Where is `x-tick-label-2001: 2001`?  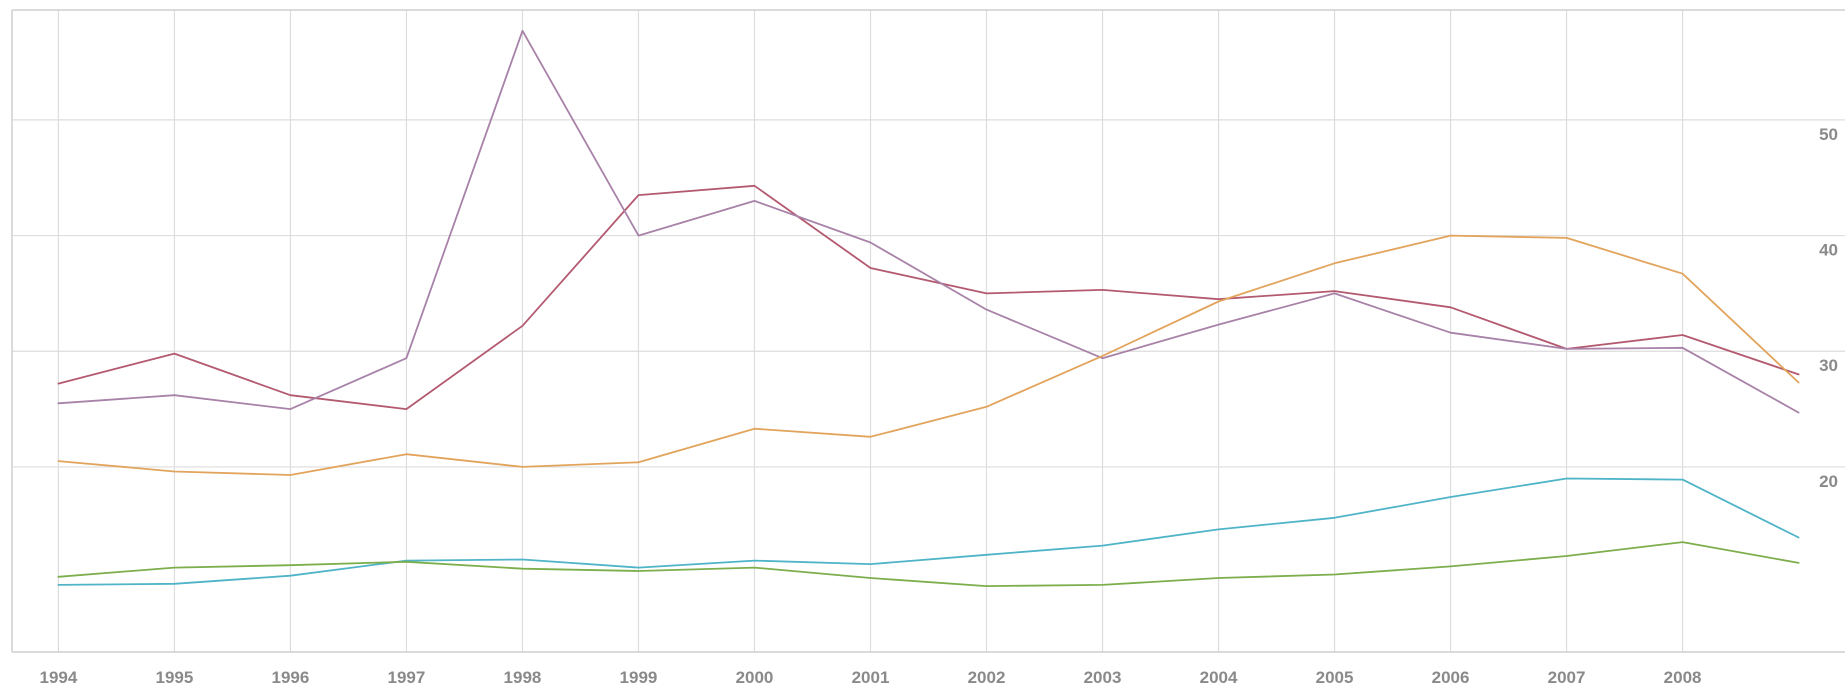
x-tick-label-2001: 2001 is located at coordinates (871, 677).